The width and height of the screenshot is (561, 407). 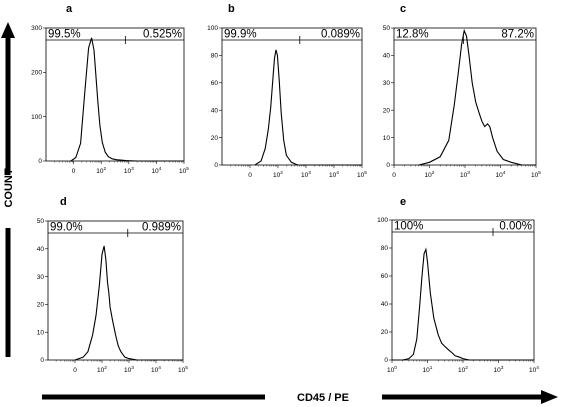 I want to click on panel-letter: c, so click(x=403, y=9).